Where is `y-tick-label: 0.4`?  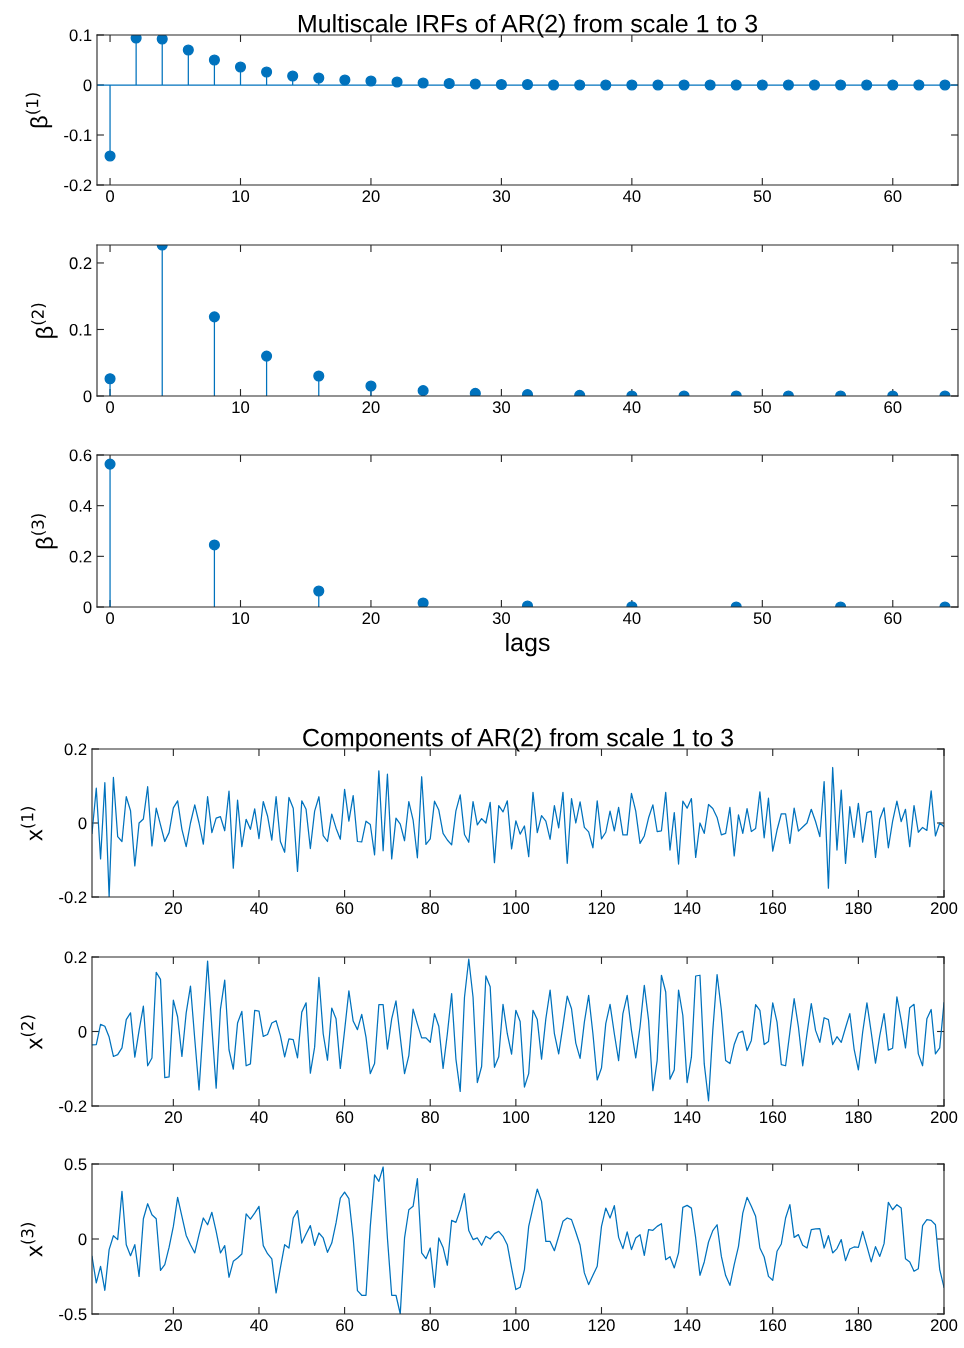
y-tick-label: 0.4 is located at coordinates (80, 506).